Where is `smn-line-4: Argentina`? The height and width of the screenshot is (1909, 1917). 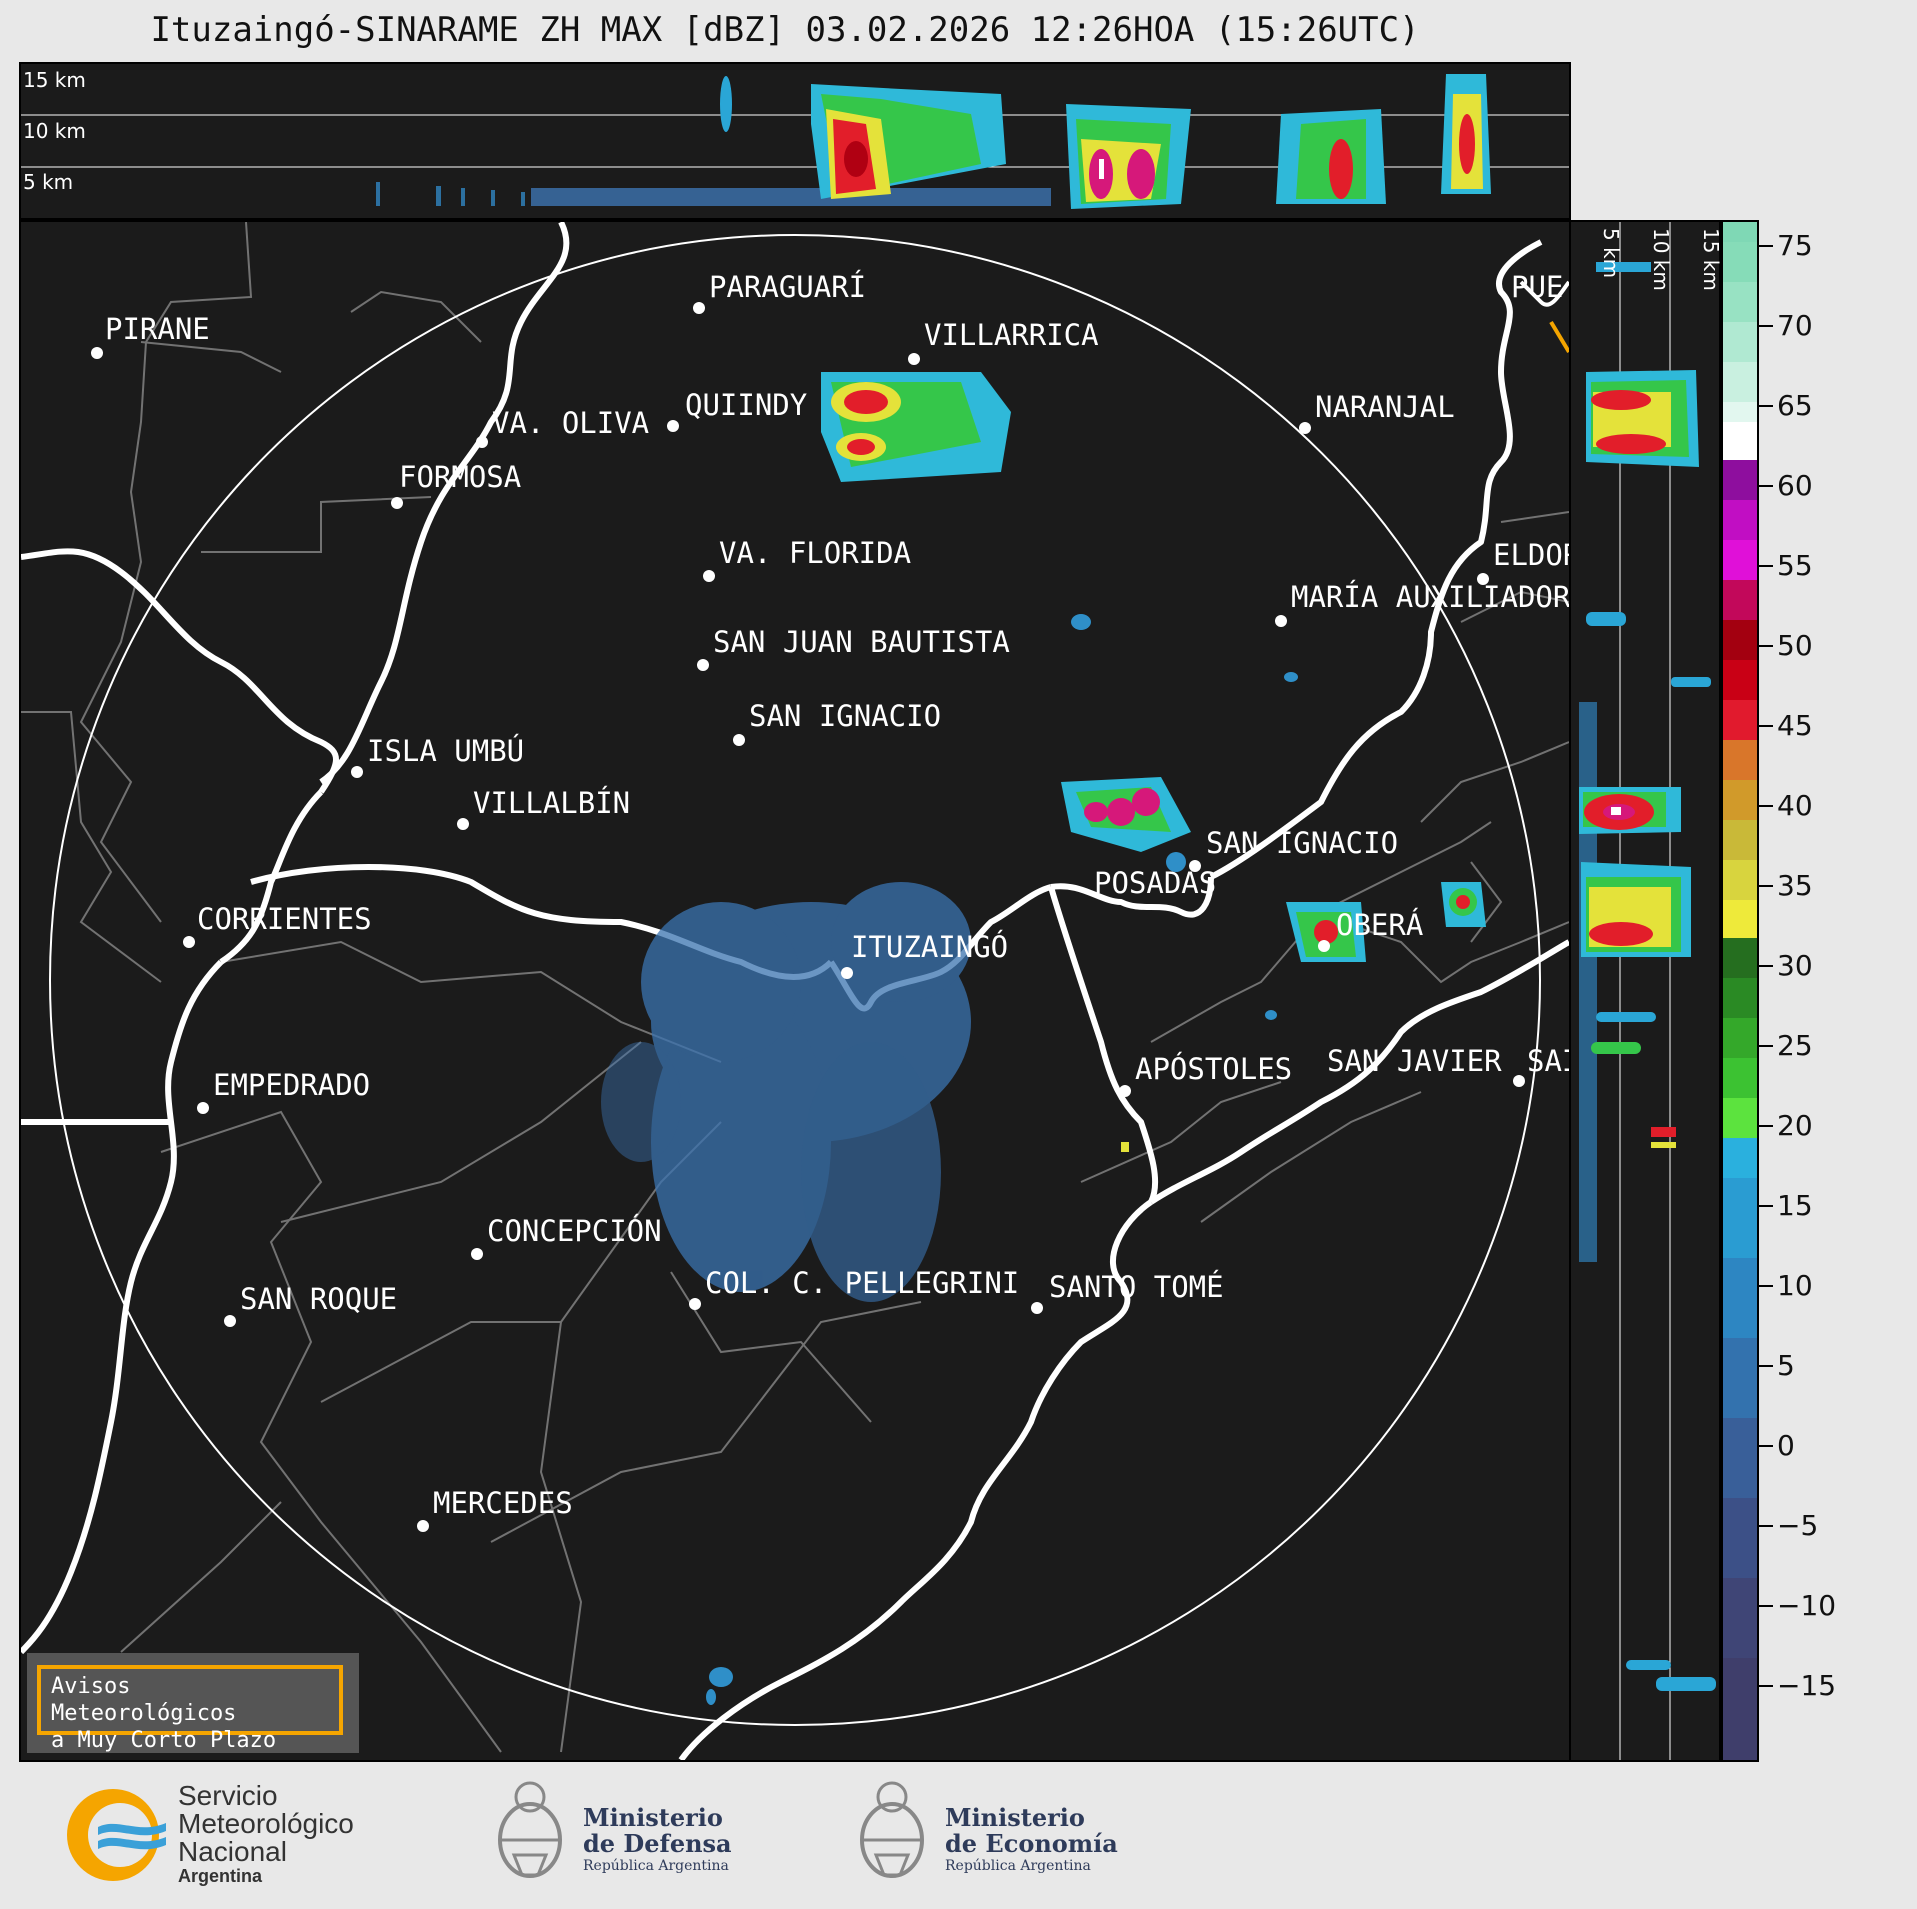 smn-line-4: Argentina is located at coordinates (220, 1876).